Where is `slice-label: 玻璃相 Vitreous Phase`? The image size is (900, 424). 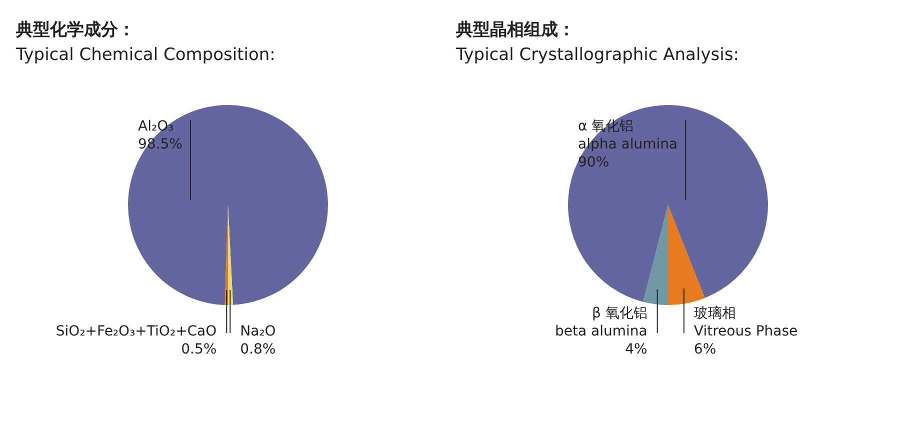
slice-label: 玻璃相 Vitreous Phase is located at coordinates (746, 323).